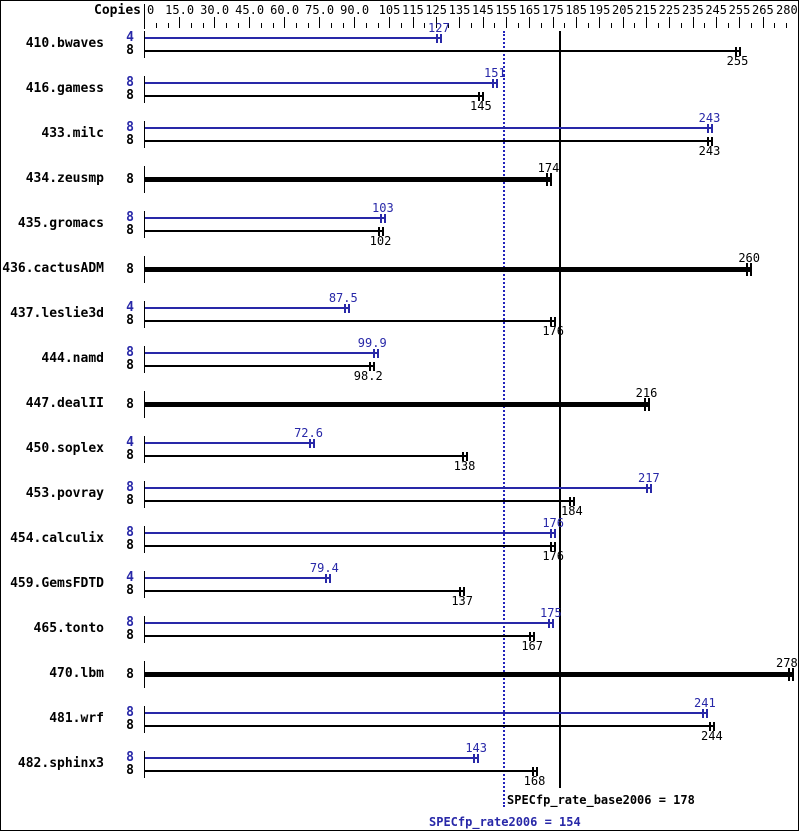  What do you see at coordinates (548, 168) in the screenshot?
I see `bar-value-label: 174` at bounding box center [548, 168].